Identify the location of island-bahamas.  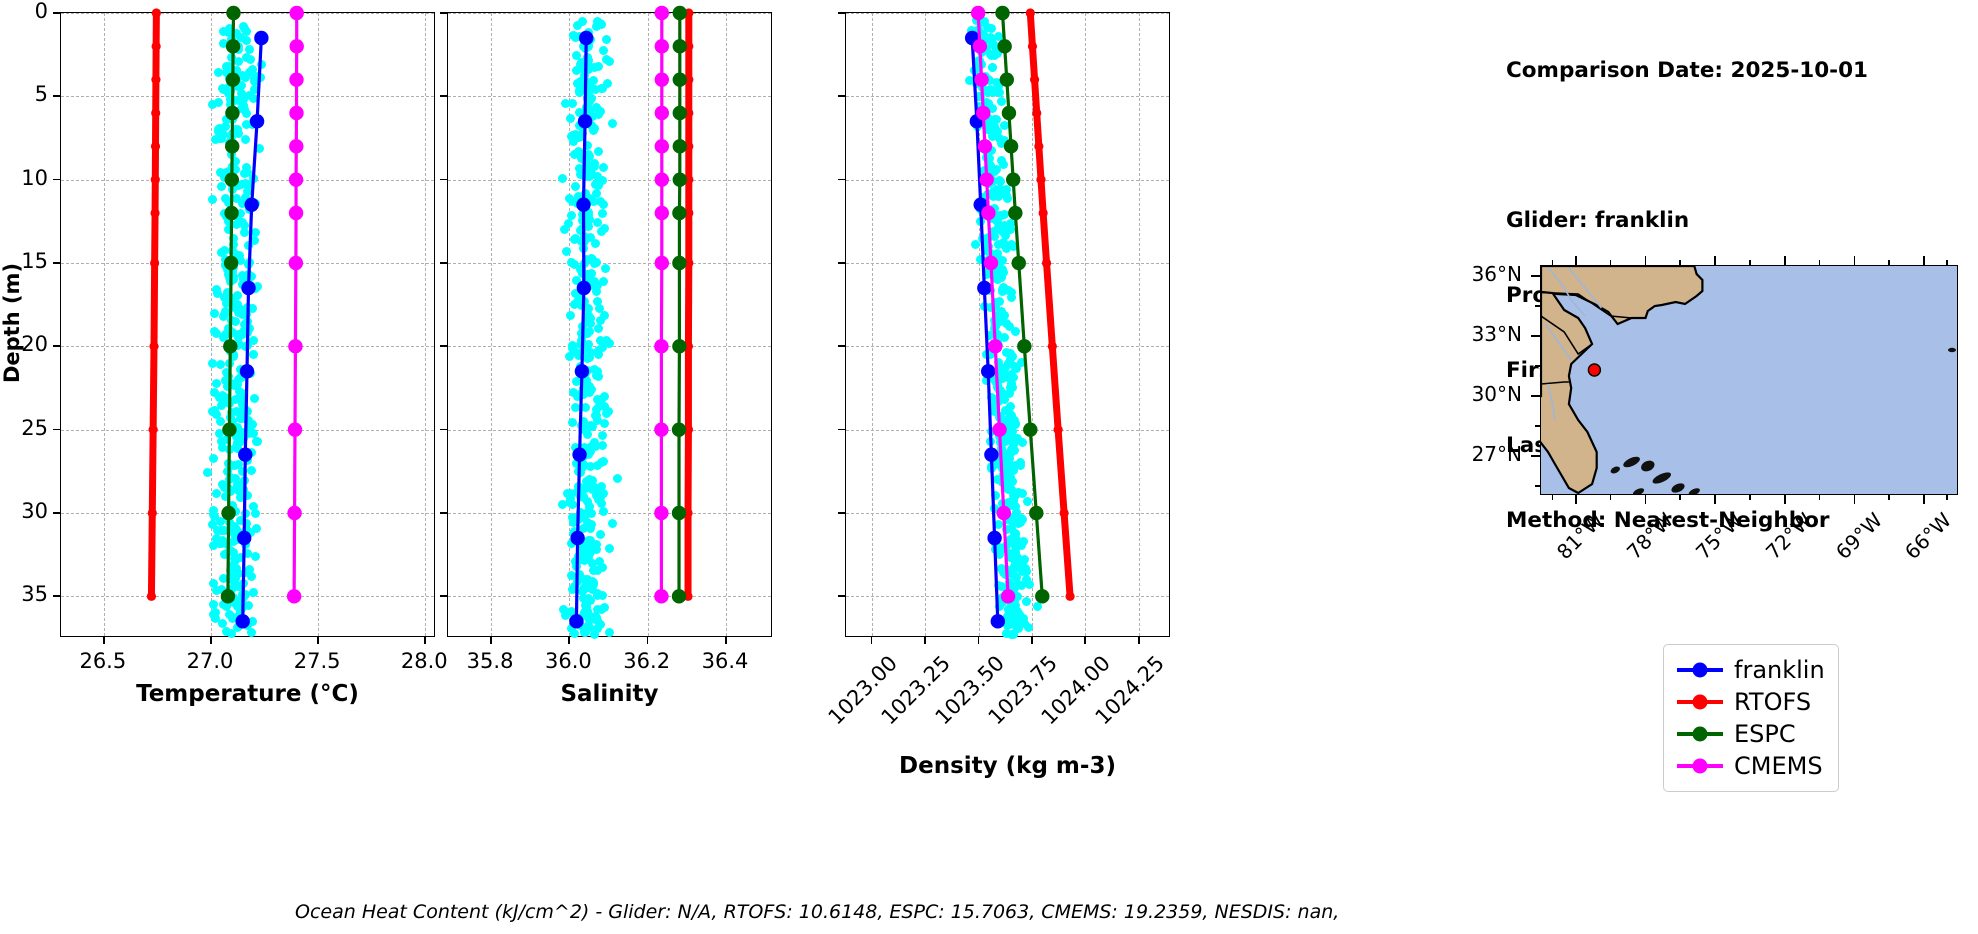
(1648, 466).